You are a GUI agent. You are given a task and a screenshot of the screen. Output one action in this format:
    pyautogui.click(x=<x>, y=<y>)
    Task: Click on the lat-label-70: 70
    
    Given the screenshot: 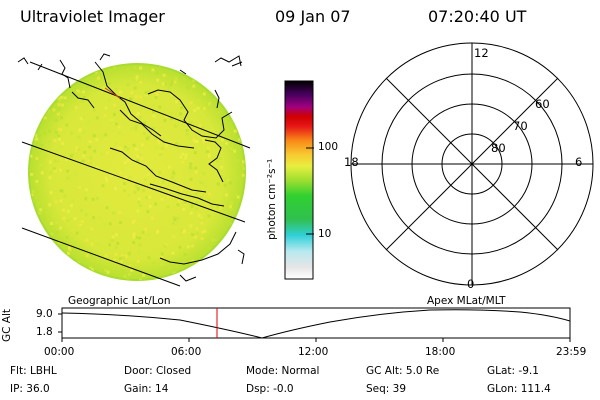 What is the action you would take?
    pyautogui.click(x=520, y=126)
    